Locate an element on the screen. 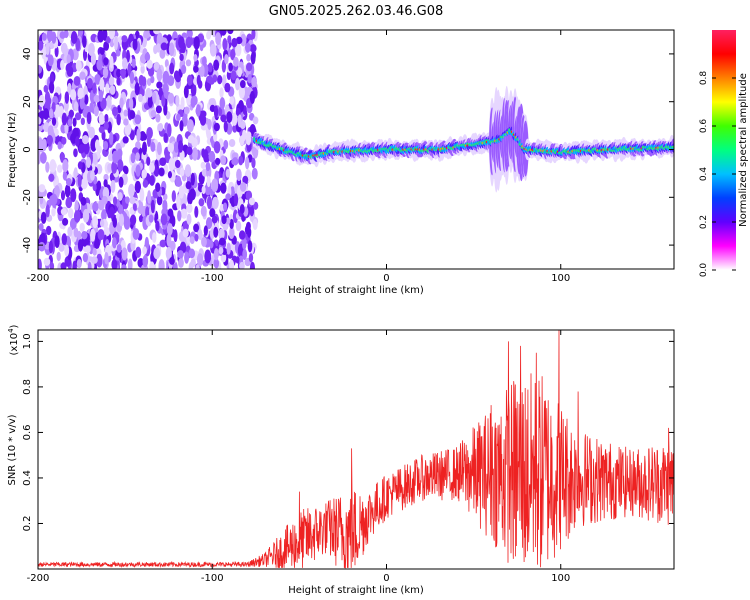 This screenshot has width=750, height=600. colorbar-ticks: 0.0 0.2 0.4 0.6 0.8 is located at coordinates (717, 174).